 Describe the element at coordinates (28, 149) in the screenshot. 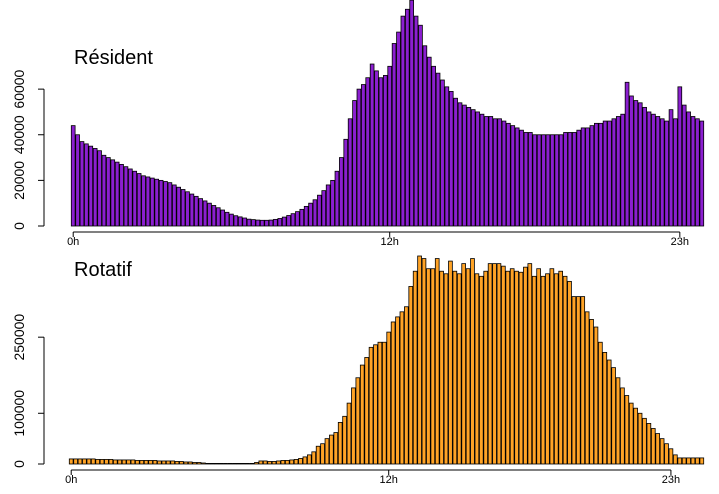

I see `y-axis-resident: 0 20000 40000 60000` at that location.